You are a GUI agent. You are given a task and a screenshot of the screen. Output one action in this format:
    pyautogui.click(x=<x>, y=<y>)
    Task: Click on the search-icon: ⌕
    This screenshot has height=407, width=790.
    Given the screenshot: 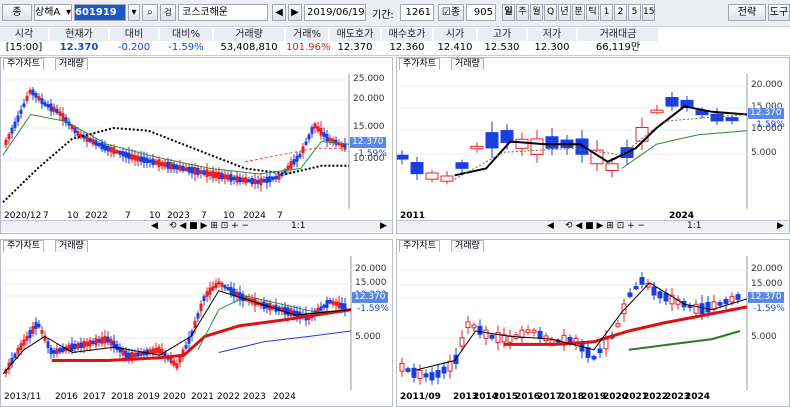 What is the action you would take?
    pyautogui.click(x=150, y=12)
    